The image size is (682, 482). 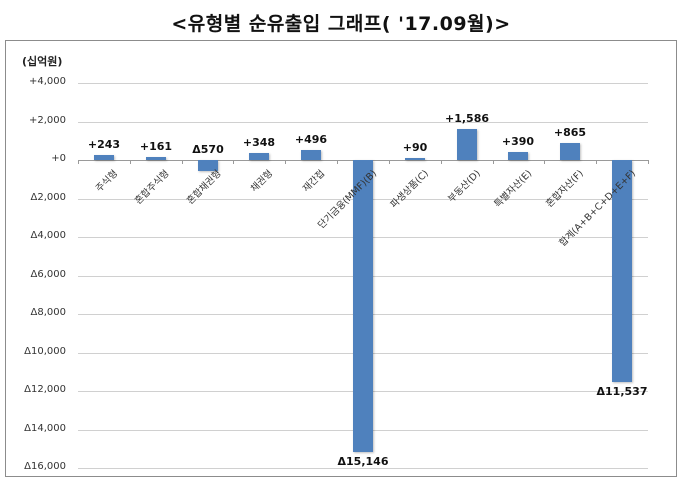 What do you see at coordinates (518, 141) in the screenshot?
I see `data-label: +390` at bounding box center [518, 141].